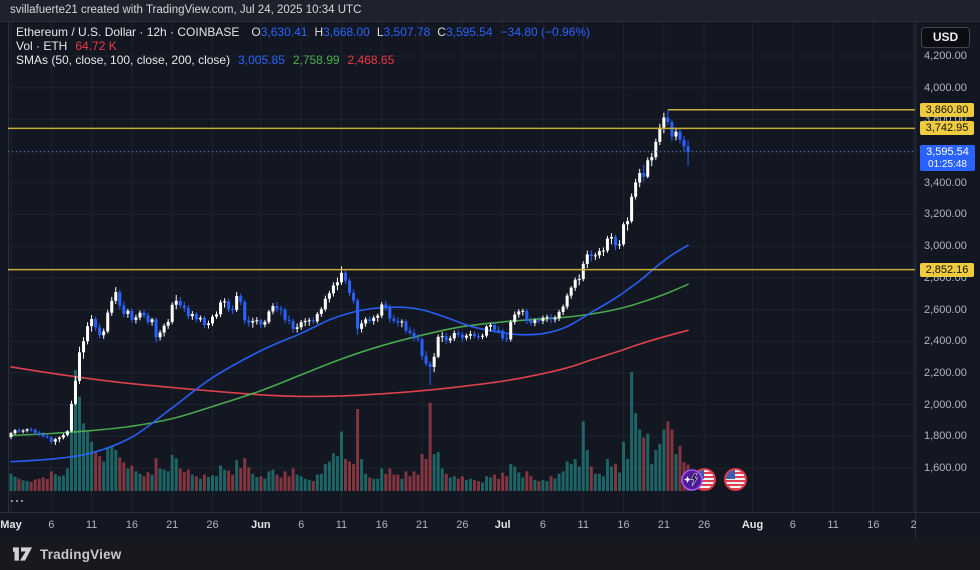  Describe the element at coordinates (346, 32) in the screenshot. I see `high-value: 3,668.00` at that location.